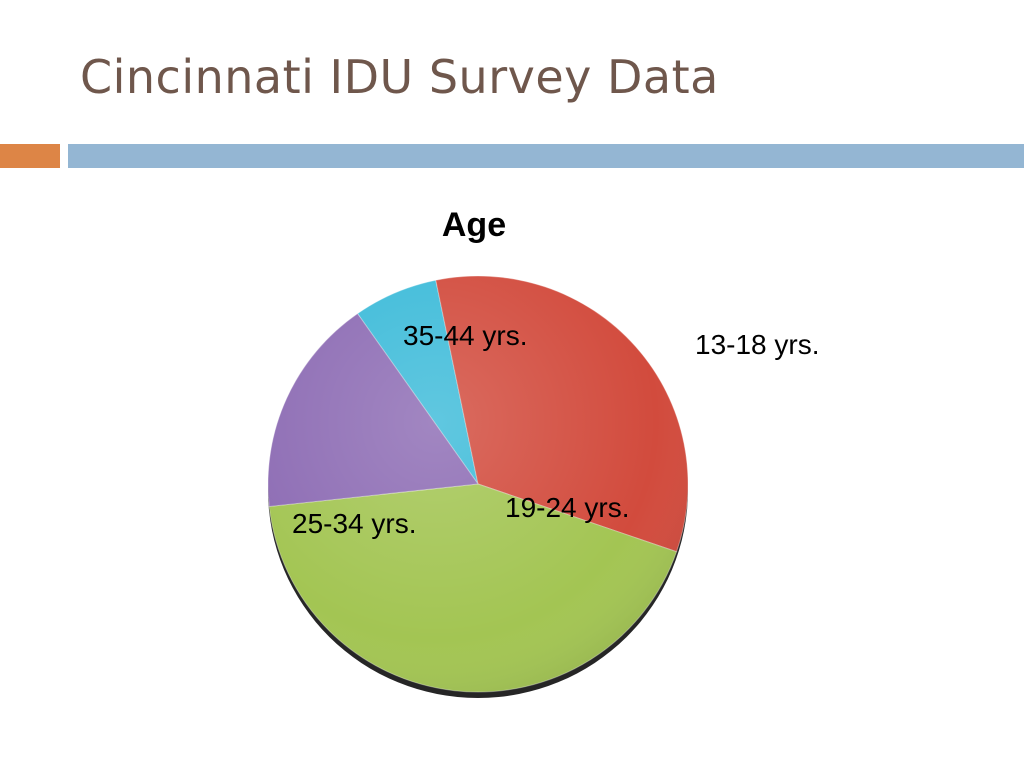 The width and height of the screenshot is (1024, 768). I want to click on pie-label-19-24-yrs: 19-24 yrs., so click(567, 507).